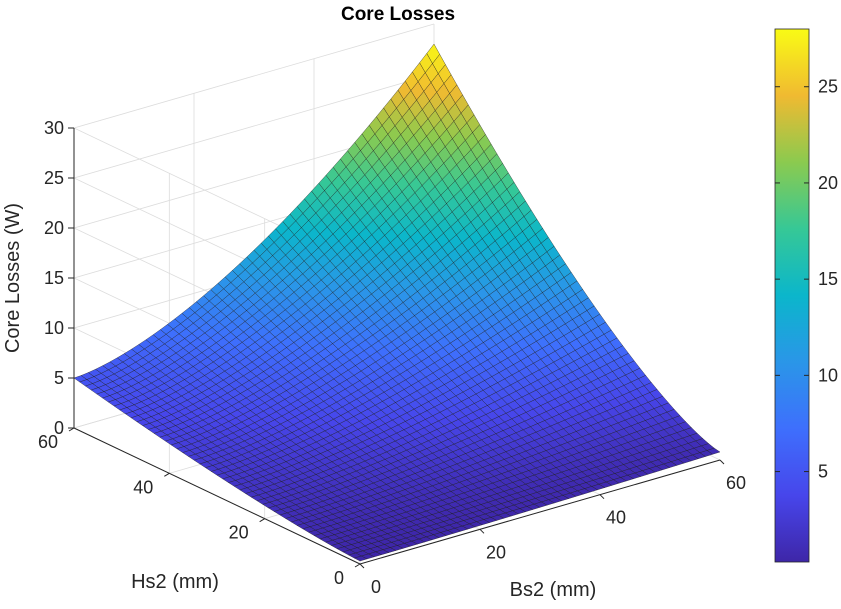 This screenshot has height=609, width=841. Describe the element at coordinates (616, 518) in the screenshot. I see `x-tick-label: 40` at that location.